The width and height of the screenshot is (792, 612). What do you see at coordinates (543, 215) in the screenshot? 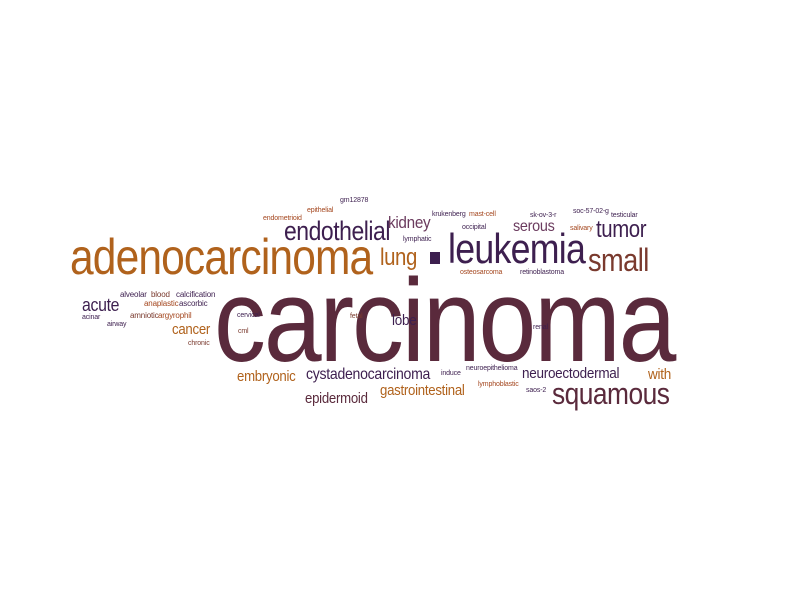
I see `word-sk-ov-3-r: sk-ov-3-r` at bounding box center [543, 215].